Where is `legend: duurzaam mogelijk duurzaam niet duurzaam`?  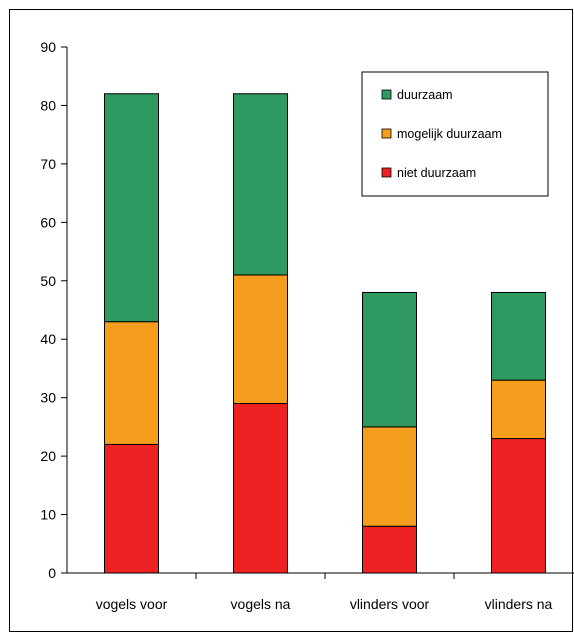
legend: duurzaam mogelijk duurzaam niet duurzaam is located at coordinates (455, 134).